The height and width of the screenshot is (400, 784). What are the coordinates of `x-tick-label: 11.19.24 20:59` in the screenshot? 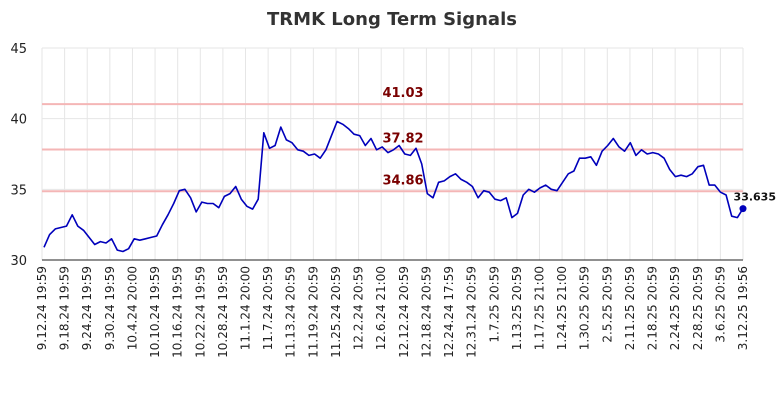 It's located at (313, 312).